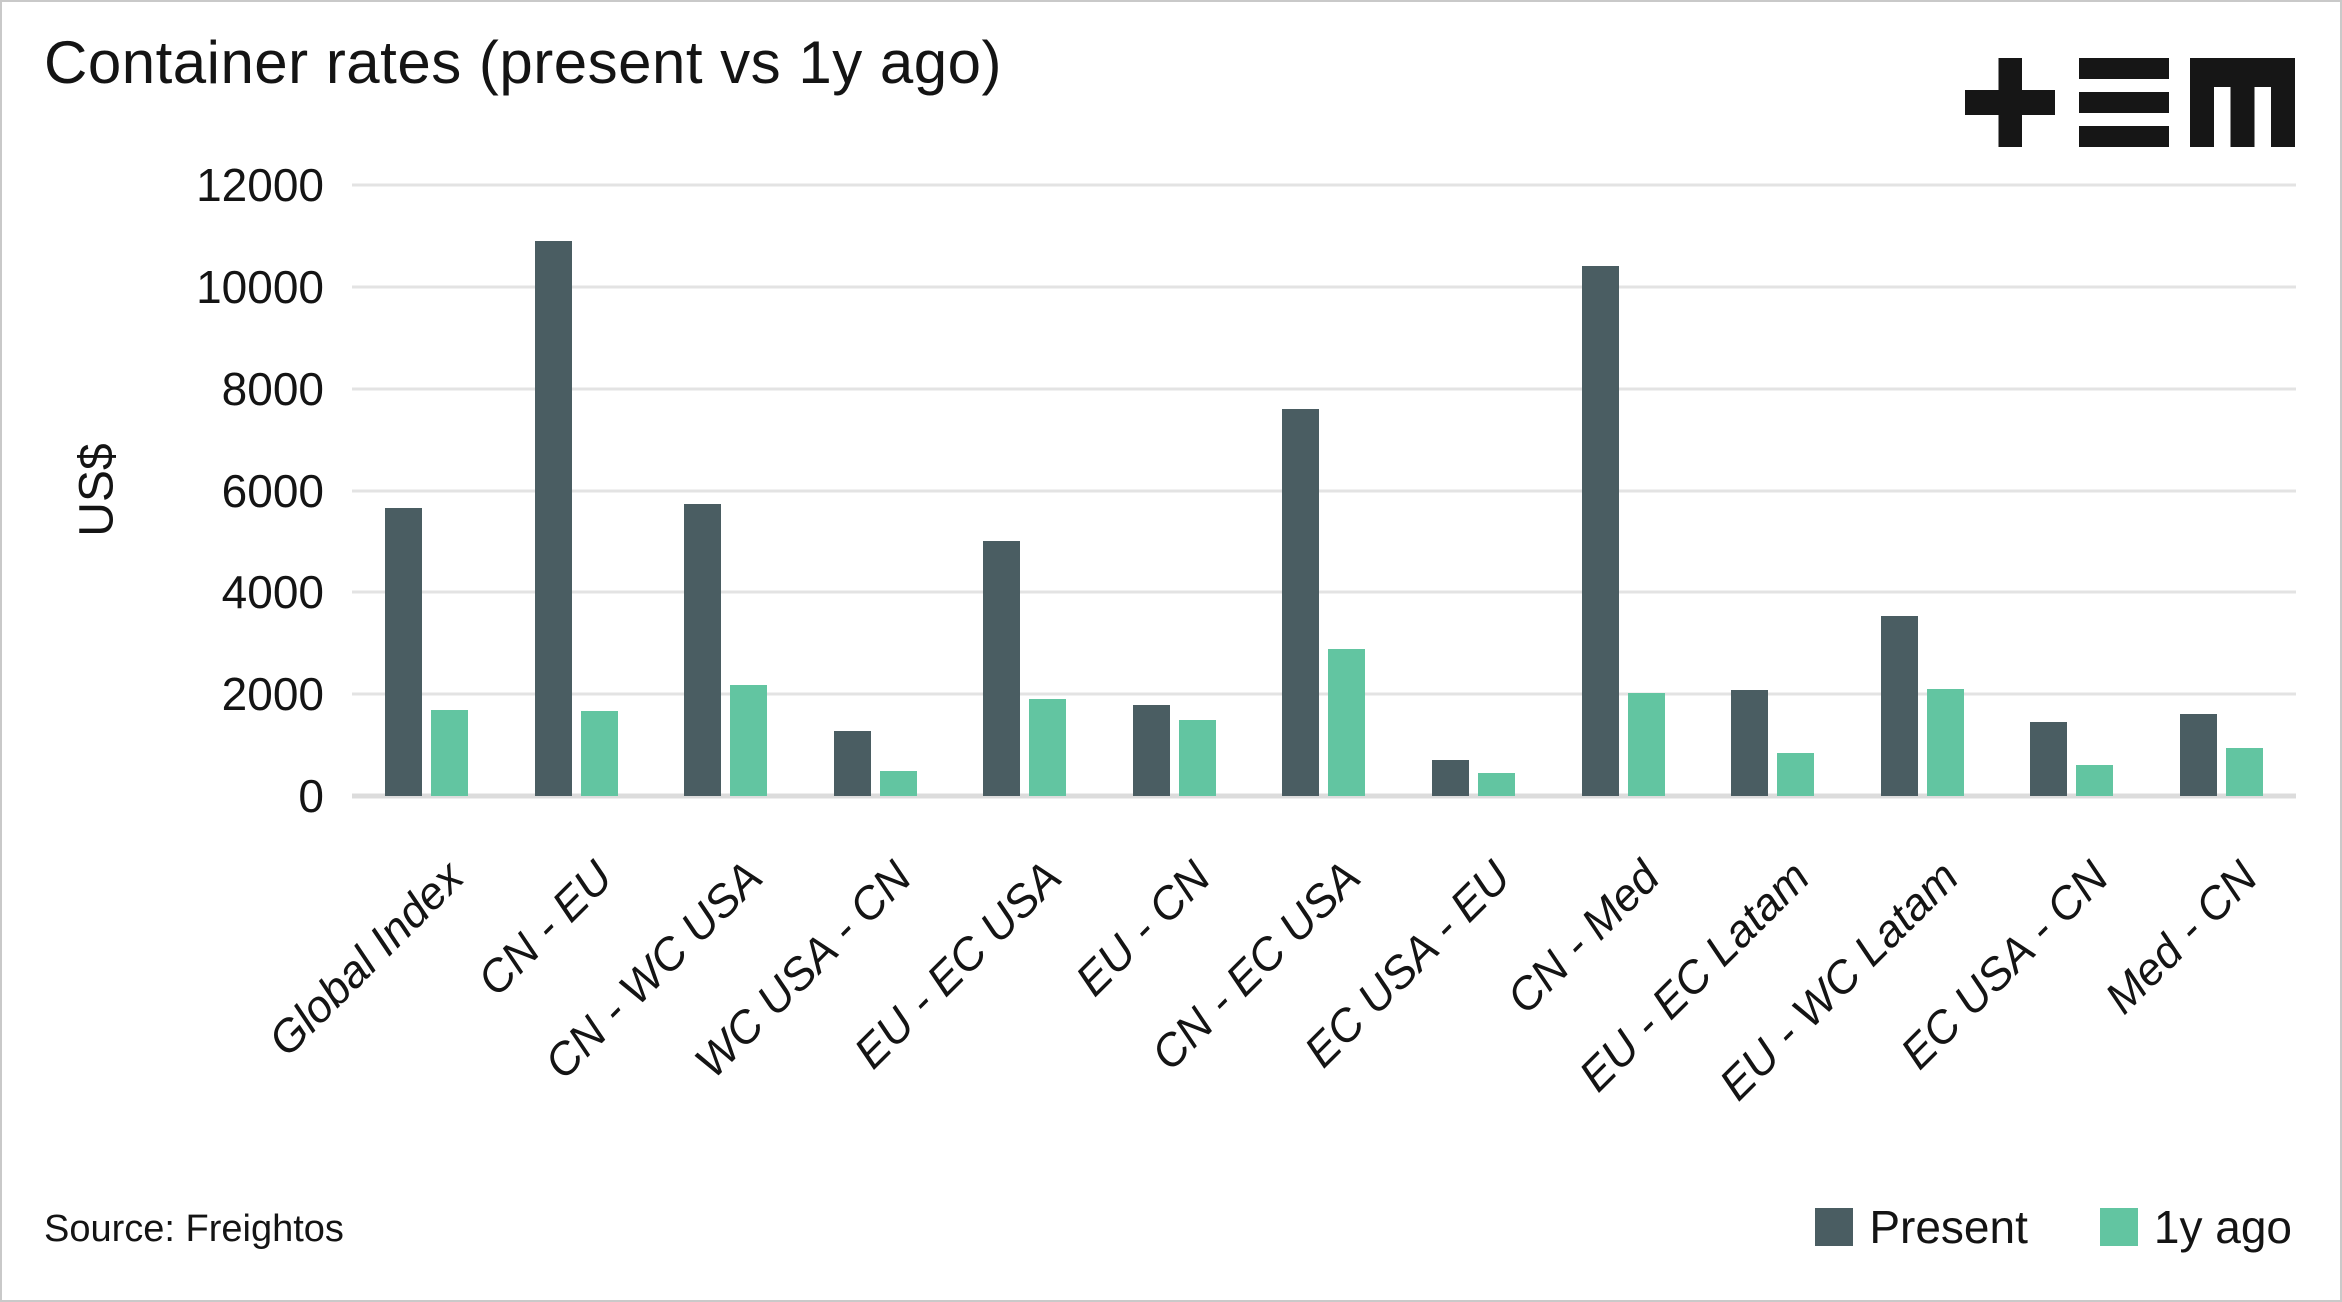 The image size is (2342, 1302). What do you see at coordinates (365, 958) in the screenshot?
I see `x-axis-label: Global Index` at bounding box center [365, 958].